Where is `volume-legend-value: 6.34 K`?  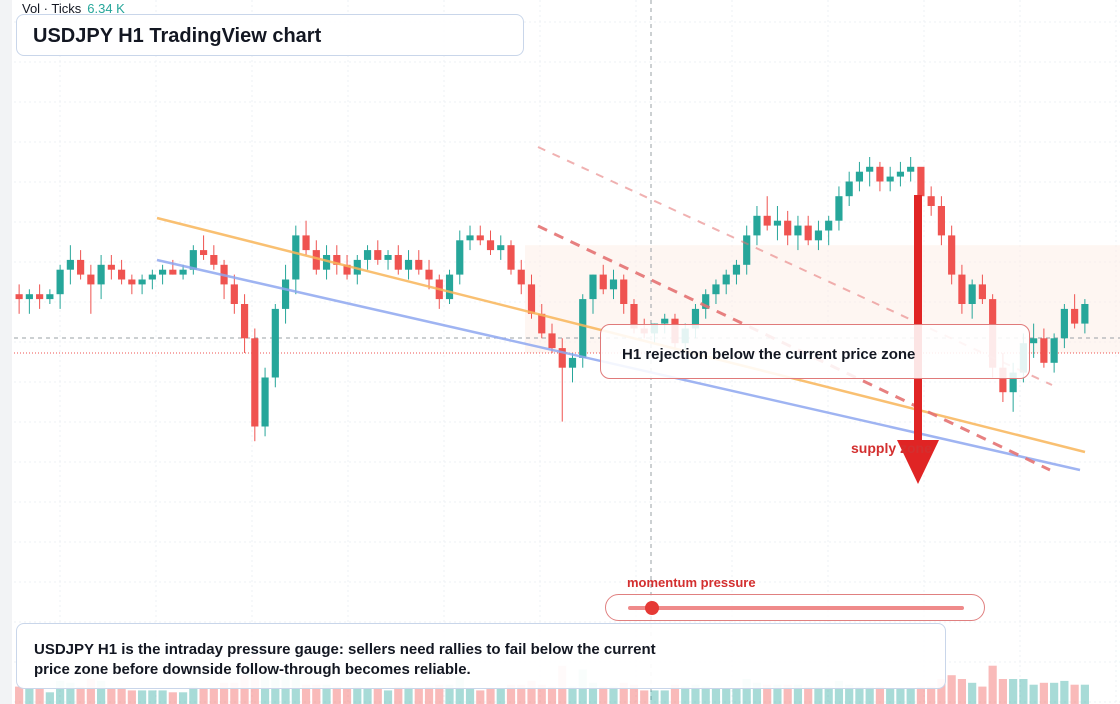 volume-legend-value: 6.34 K is located at coordinates (106, 8).